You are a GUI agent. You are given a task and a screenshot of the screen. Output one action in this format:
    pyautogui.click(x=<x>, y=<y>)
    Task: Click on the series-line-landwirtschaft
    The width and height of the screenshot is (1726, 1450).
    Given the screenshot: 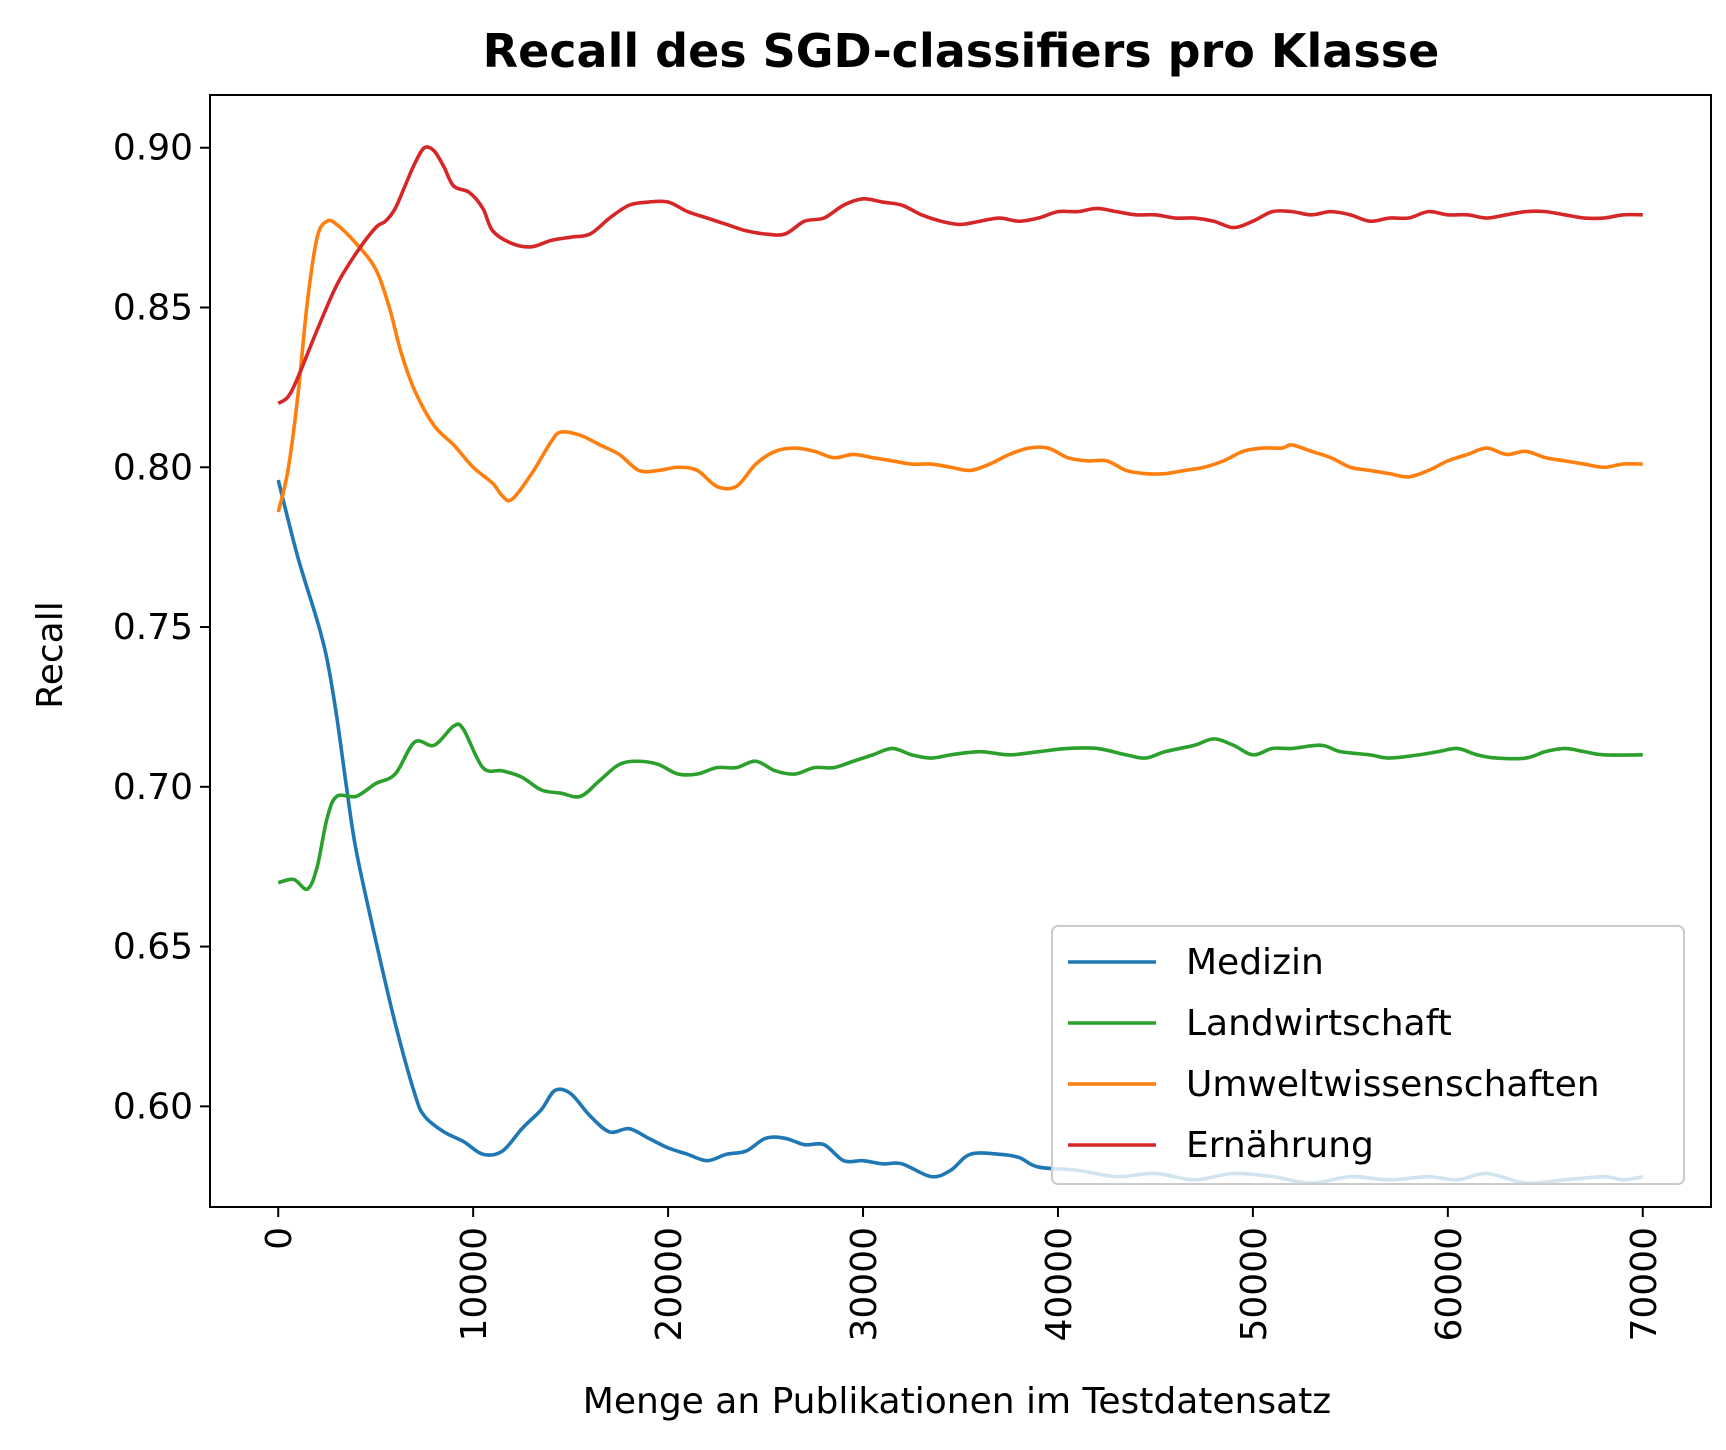 What is the action you would take?
    pyautogui.click(x=960, y=807)
    